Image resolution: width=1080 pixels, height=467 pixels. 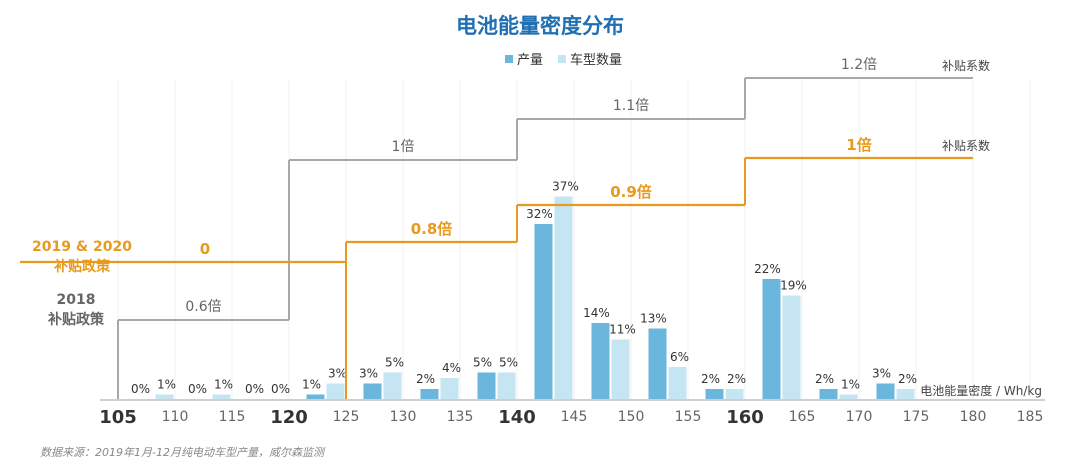 I want to click on x-tick-165: 165, so click(x=802, y=417).